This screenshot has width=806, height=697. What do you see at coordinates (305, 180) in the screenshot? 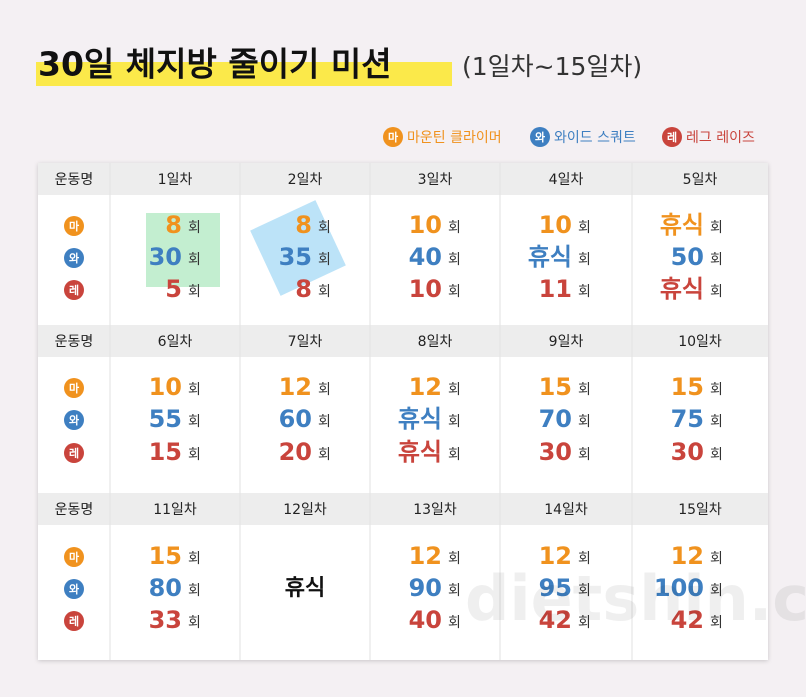
I see `day-label: 2일차` at bounding box center [305, 180].